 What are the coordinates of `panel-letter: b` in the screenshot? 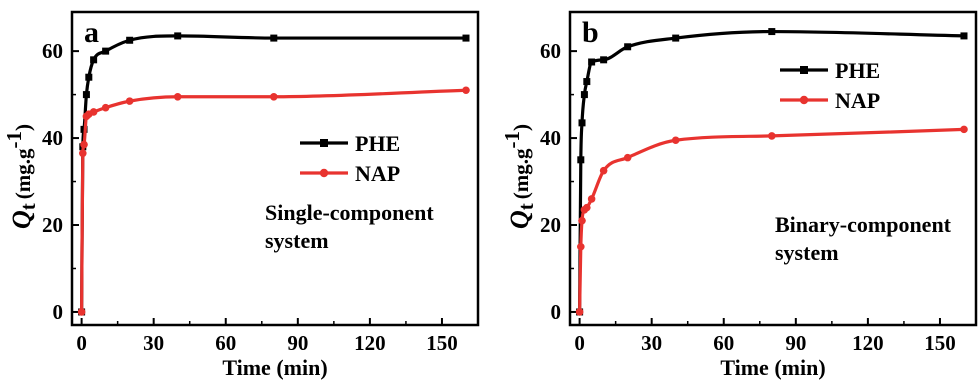 It's located at (590, 32).